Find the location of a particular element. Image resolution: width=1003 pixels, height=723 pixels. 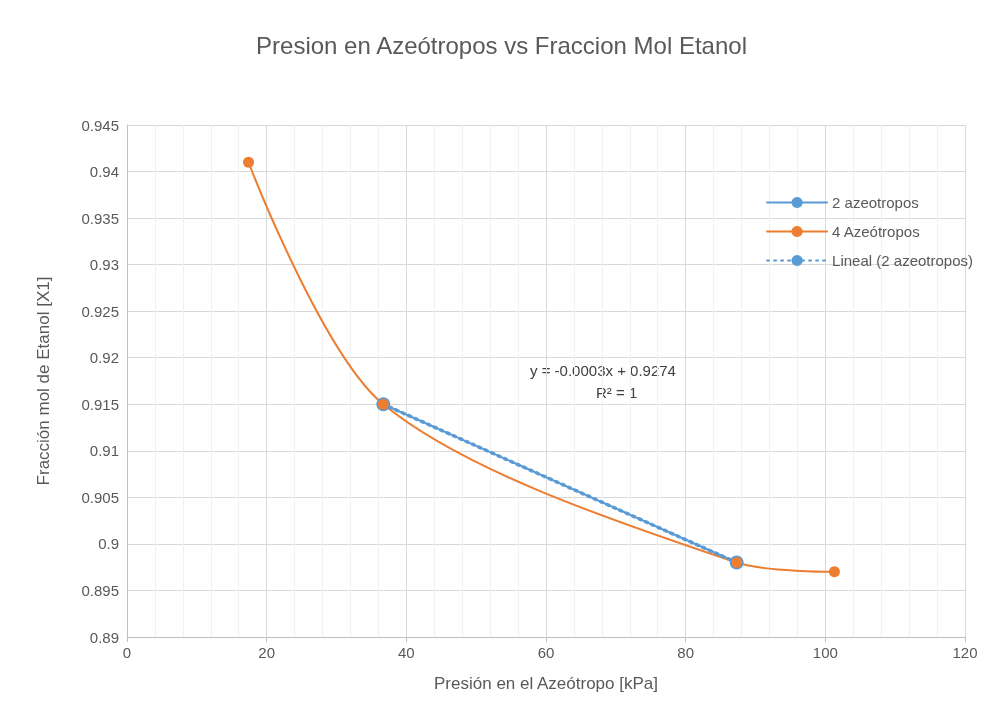

y-tick-label: 0.905 is located at coordinates (100, 497).